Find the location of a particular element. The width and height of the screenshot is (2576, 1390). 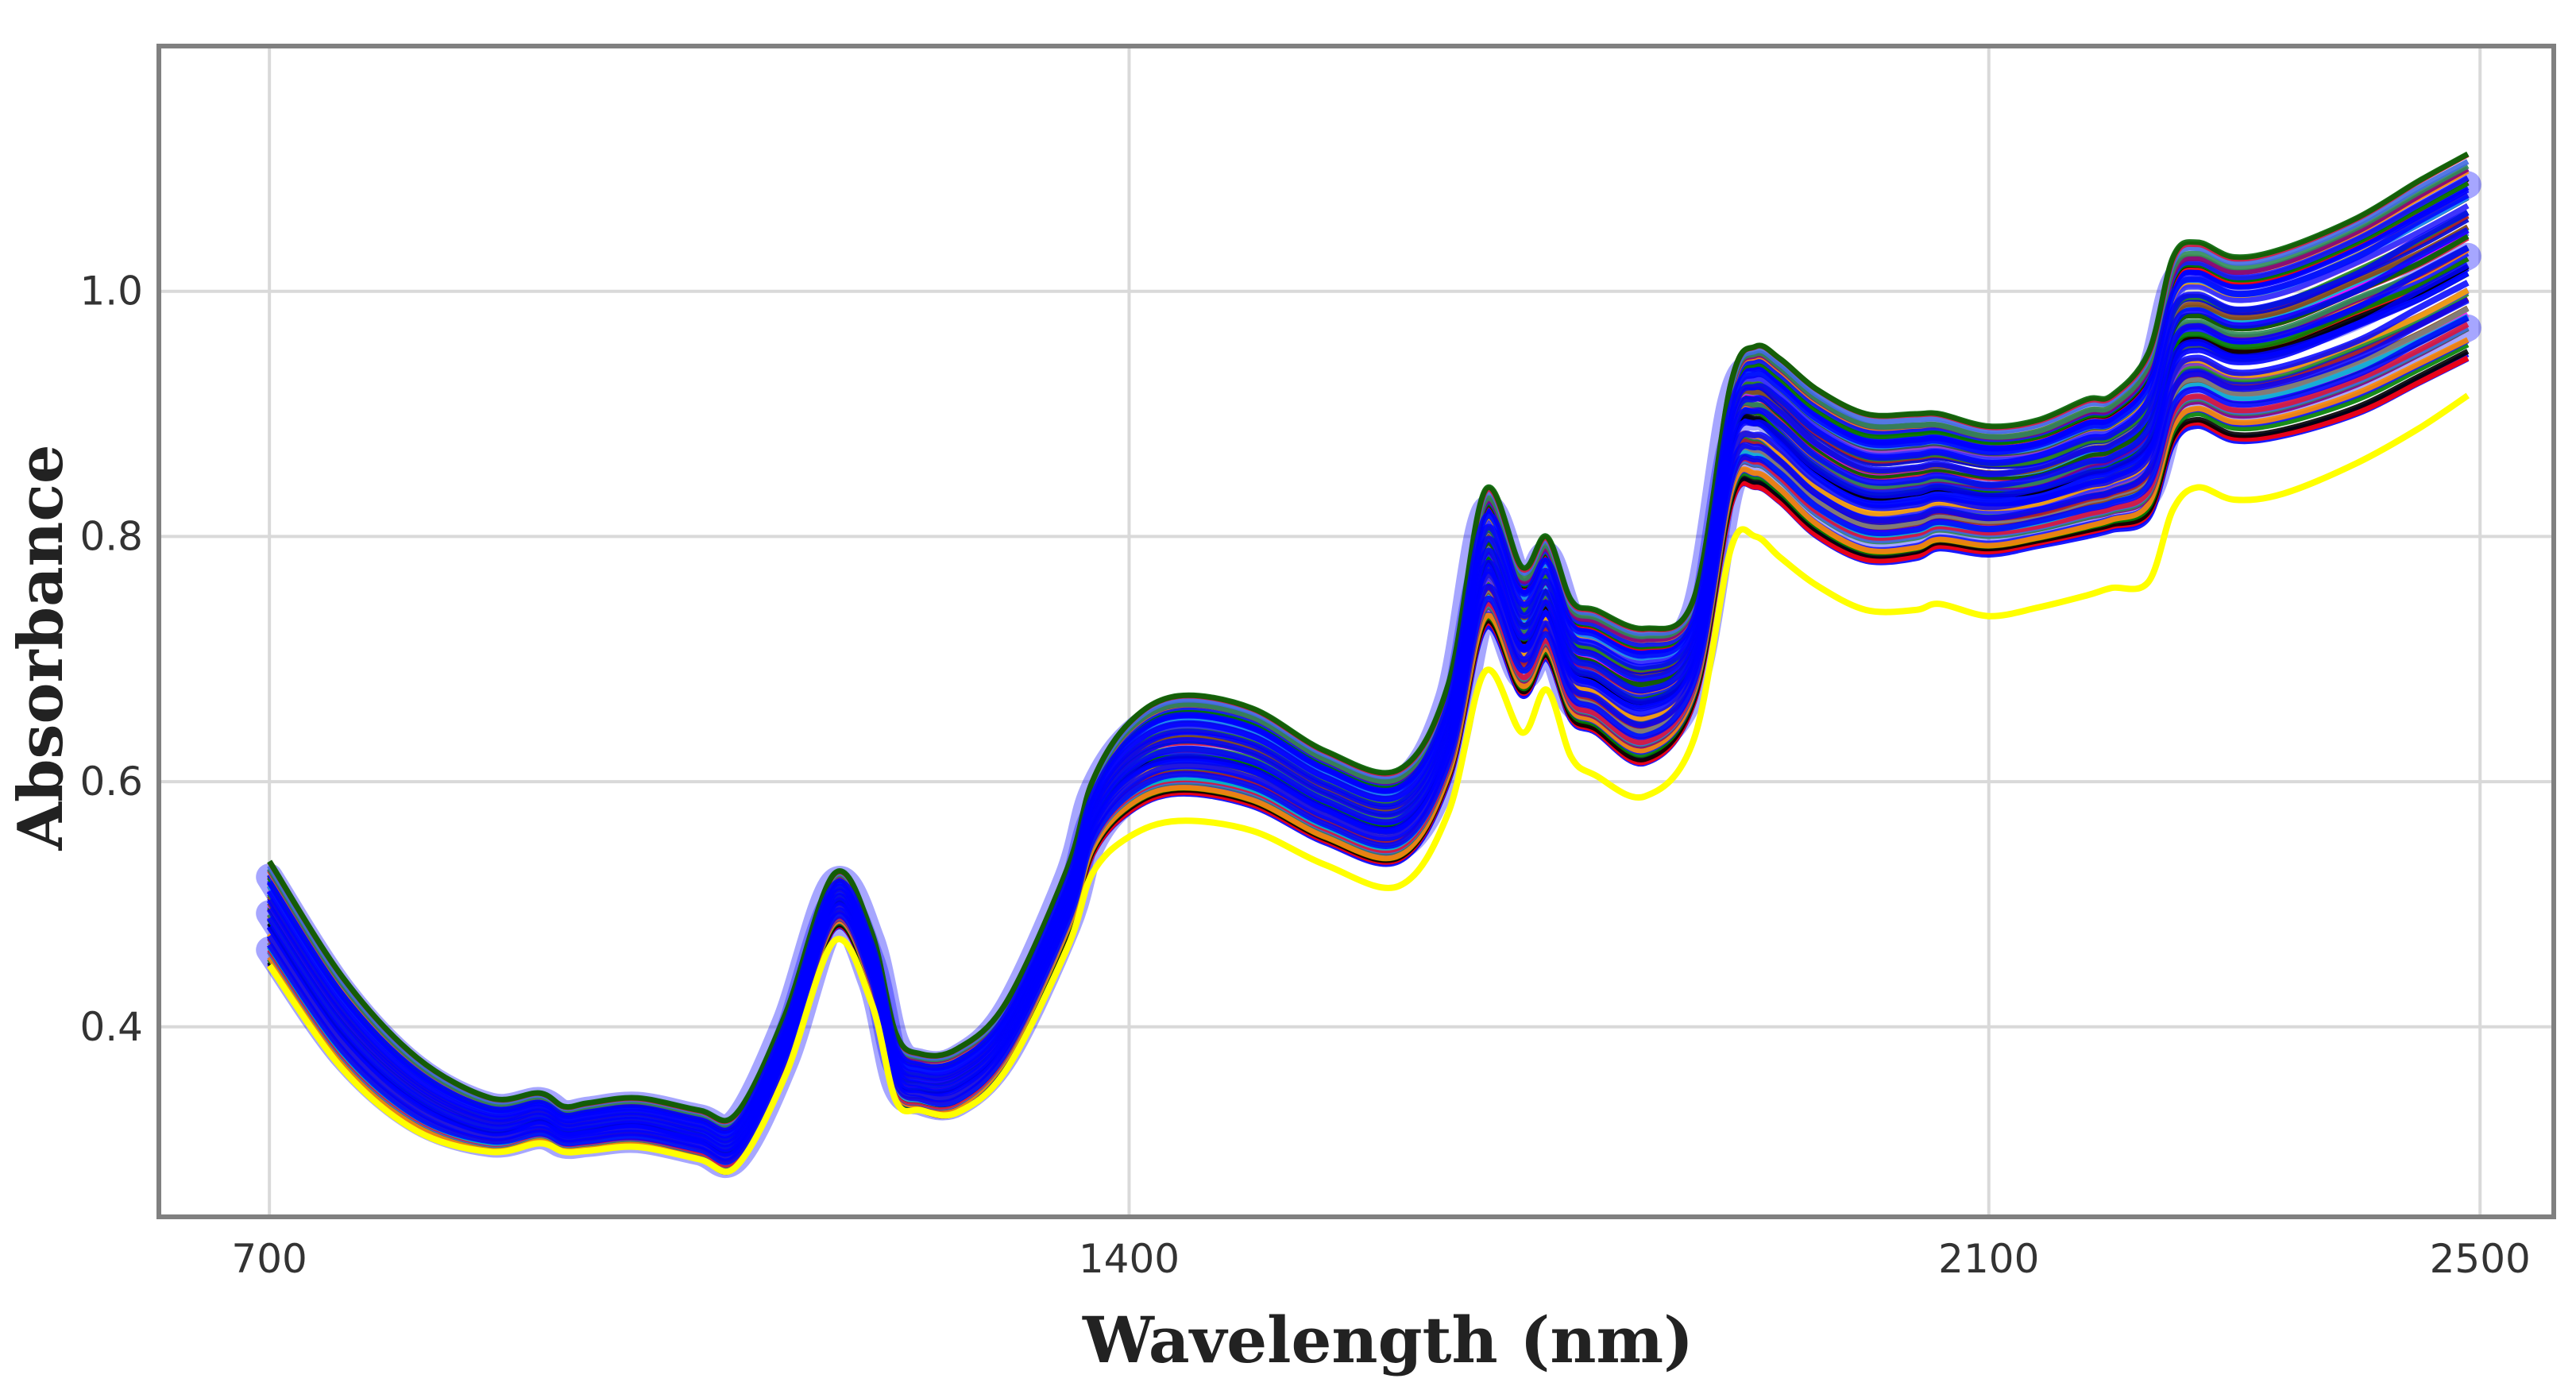

y-tick-label: 0.4 is located at coordinates (111, 1027).